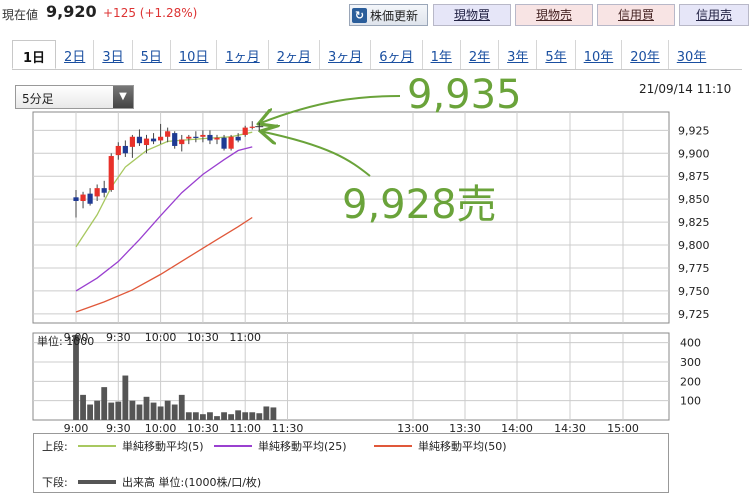 Image resolution: width=749 pixels, height=496 pixels. I want to click on tab-4: 10日, so click(194, 54).